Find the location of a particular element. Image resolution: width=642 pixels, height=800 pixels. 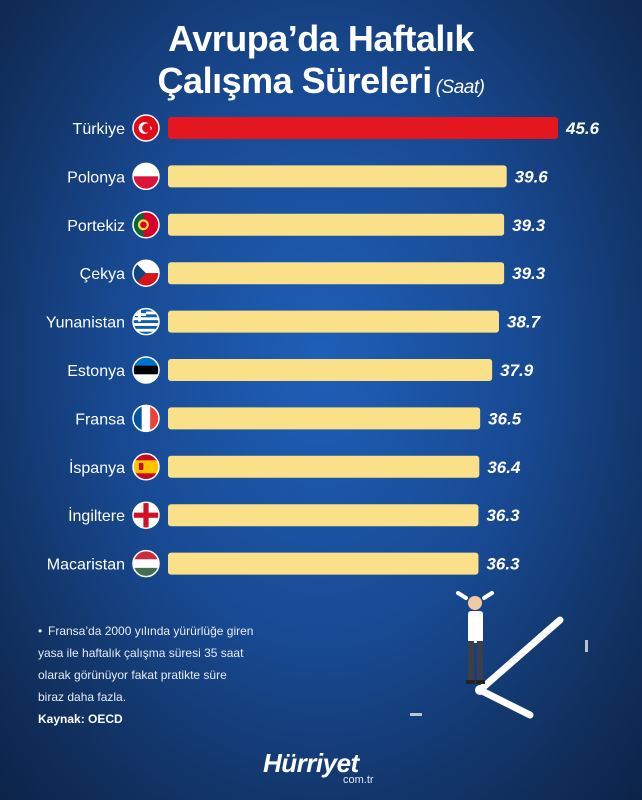

category-label: Türkiye is located at coordinates (99, 129).